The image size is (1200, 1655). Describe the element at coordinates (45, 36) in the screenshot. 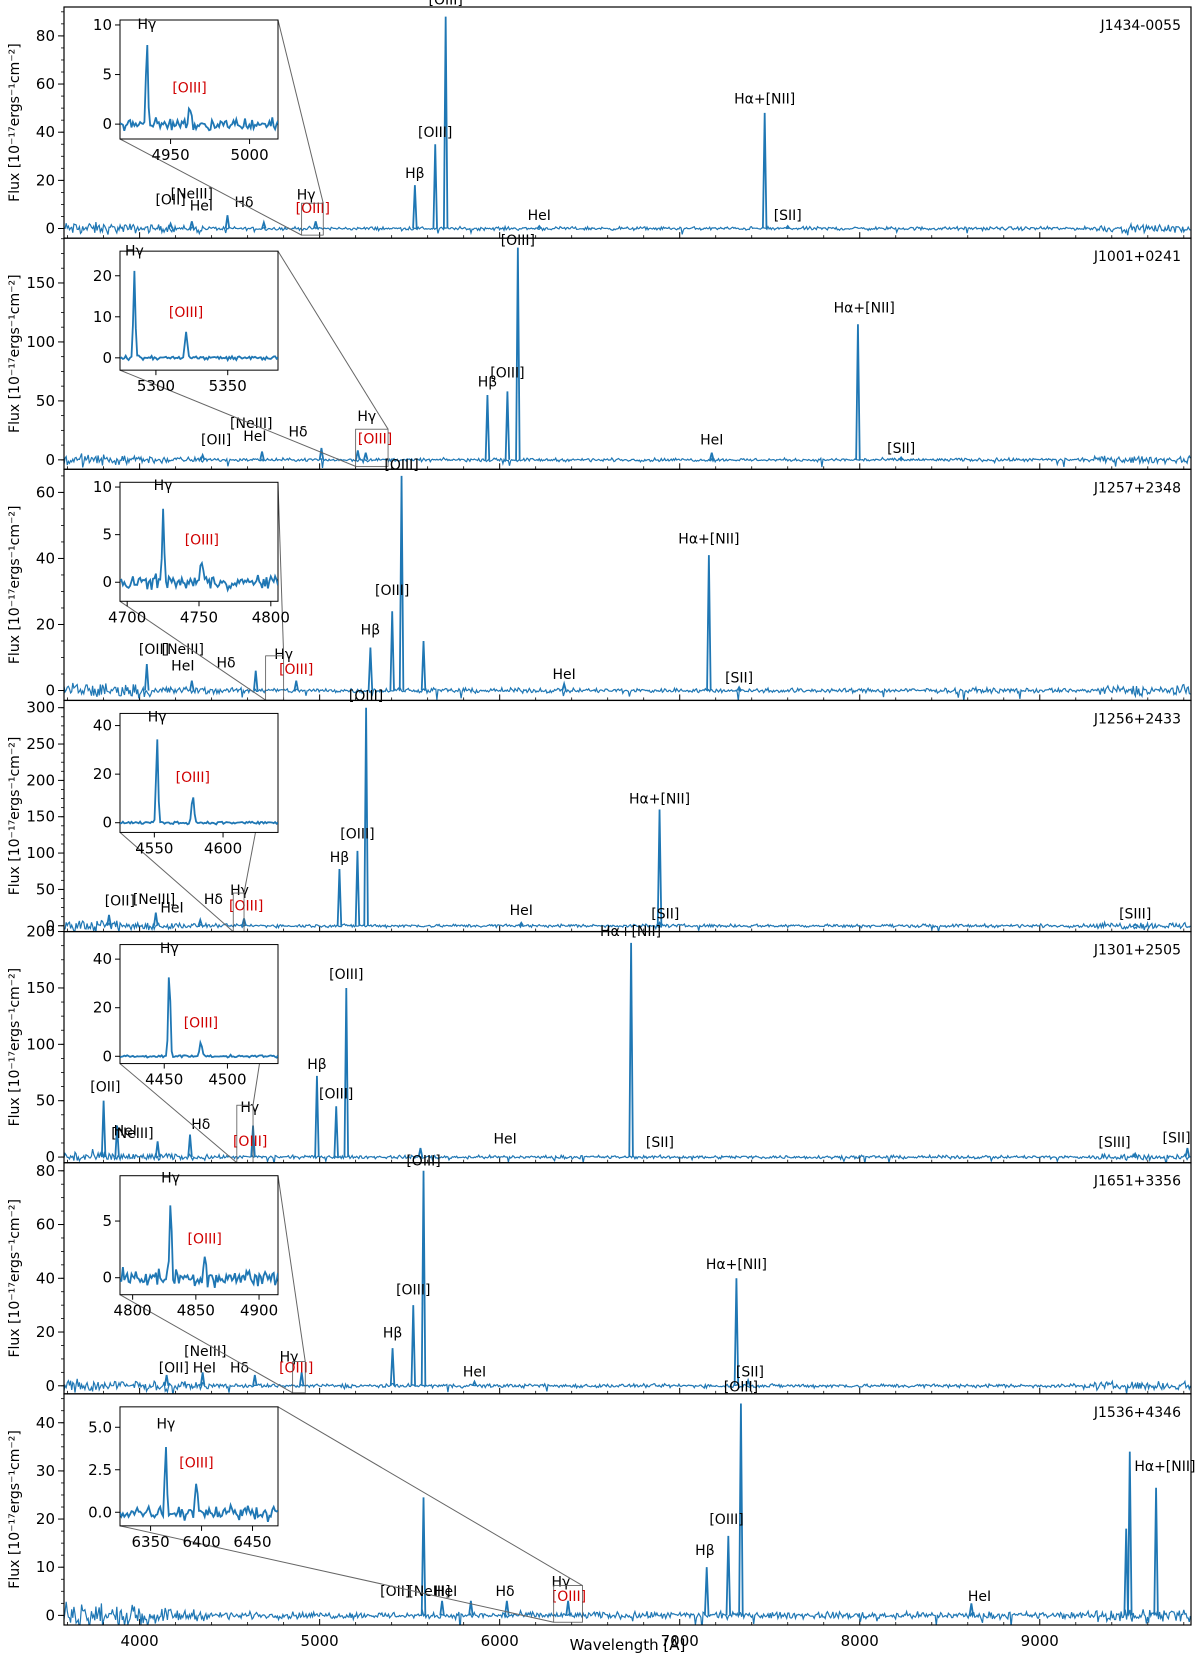

I see `y-tick-label: 80` at that location.